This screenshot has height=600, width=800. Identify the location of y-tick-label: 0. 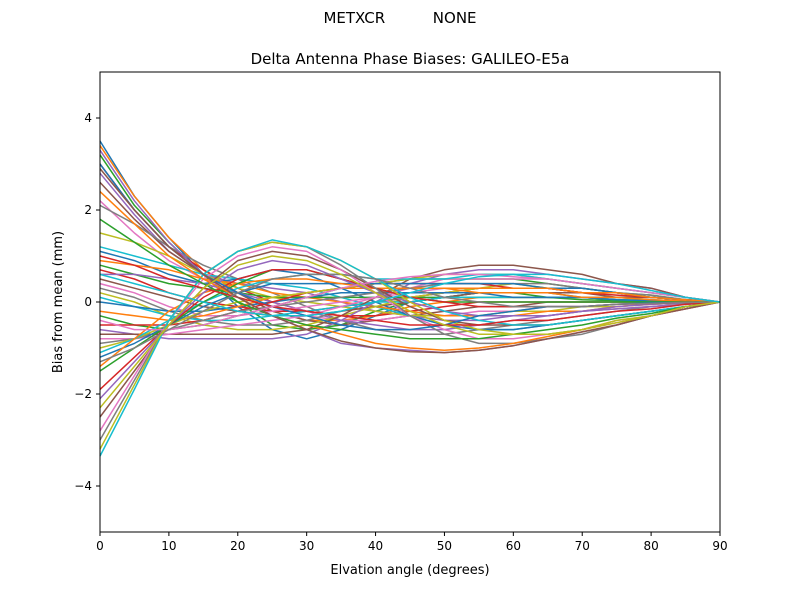
(88, 302).